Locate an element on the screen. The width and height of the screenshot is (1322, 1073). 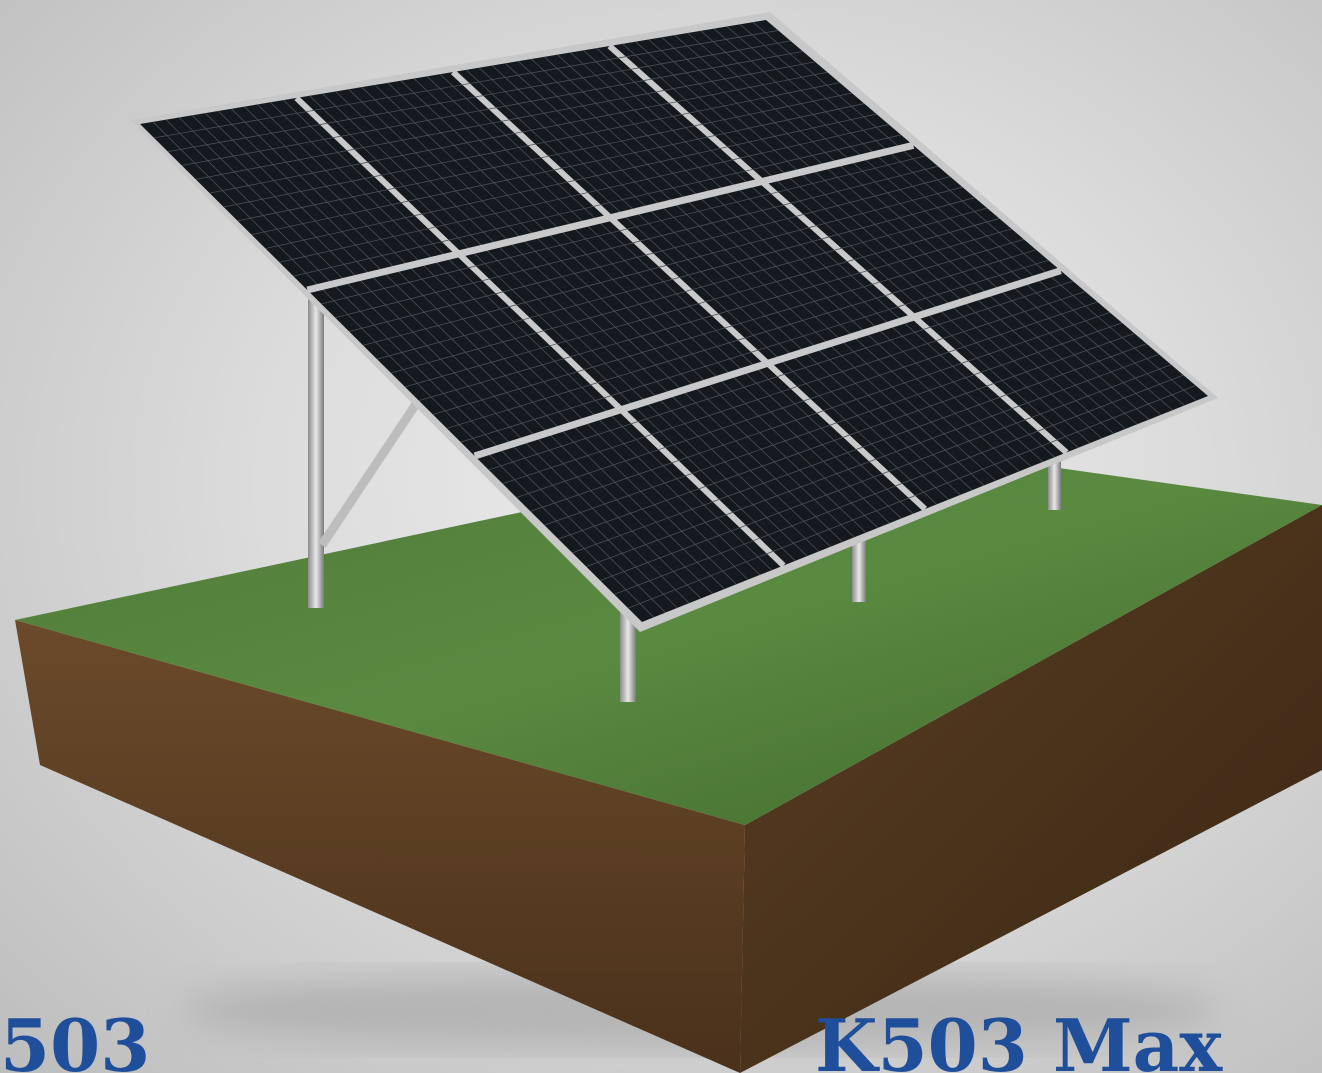
caption-right: K503 Max is located at coordinates (1019, 1038).